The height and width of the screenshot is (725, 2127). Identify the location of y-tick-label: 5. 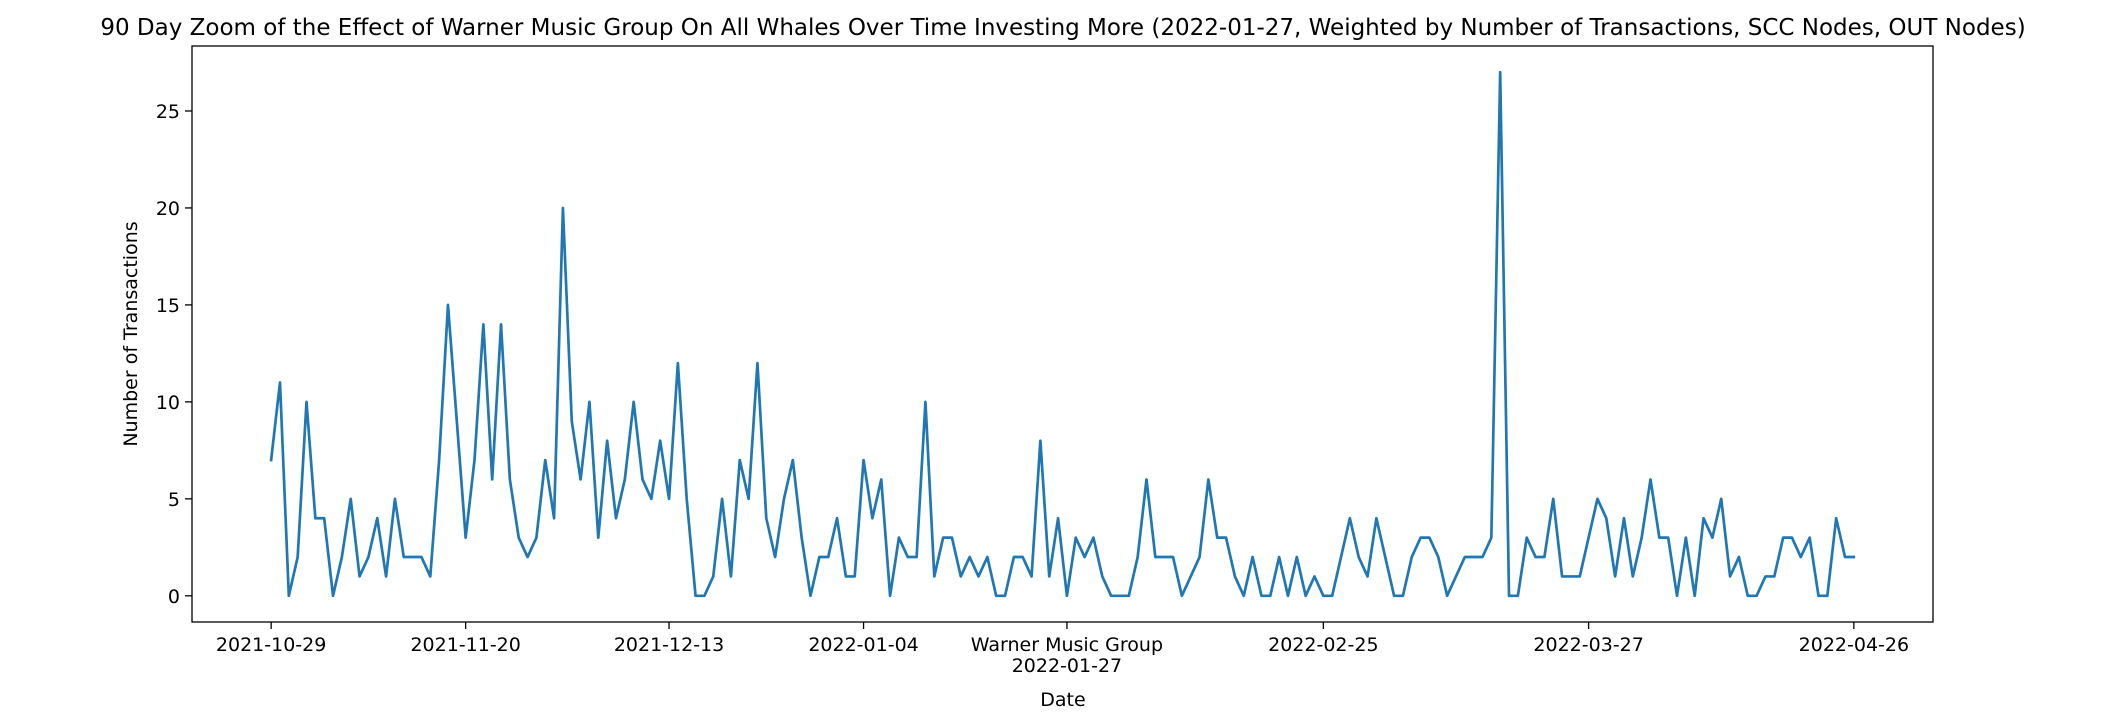
(174, 500).